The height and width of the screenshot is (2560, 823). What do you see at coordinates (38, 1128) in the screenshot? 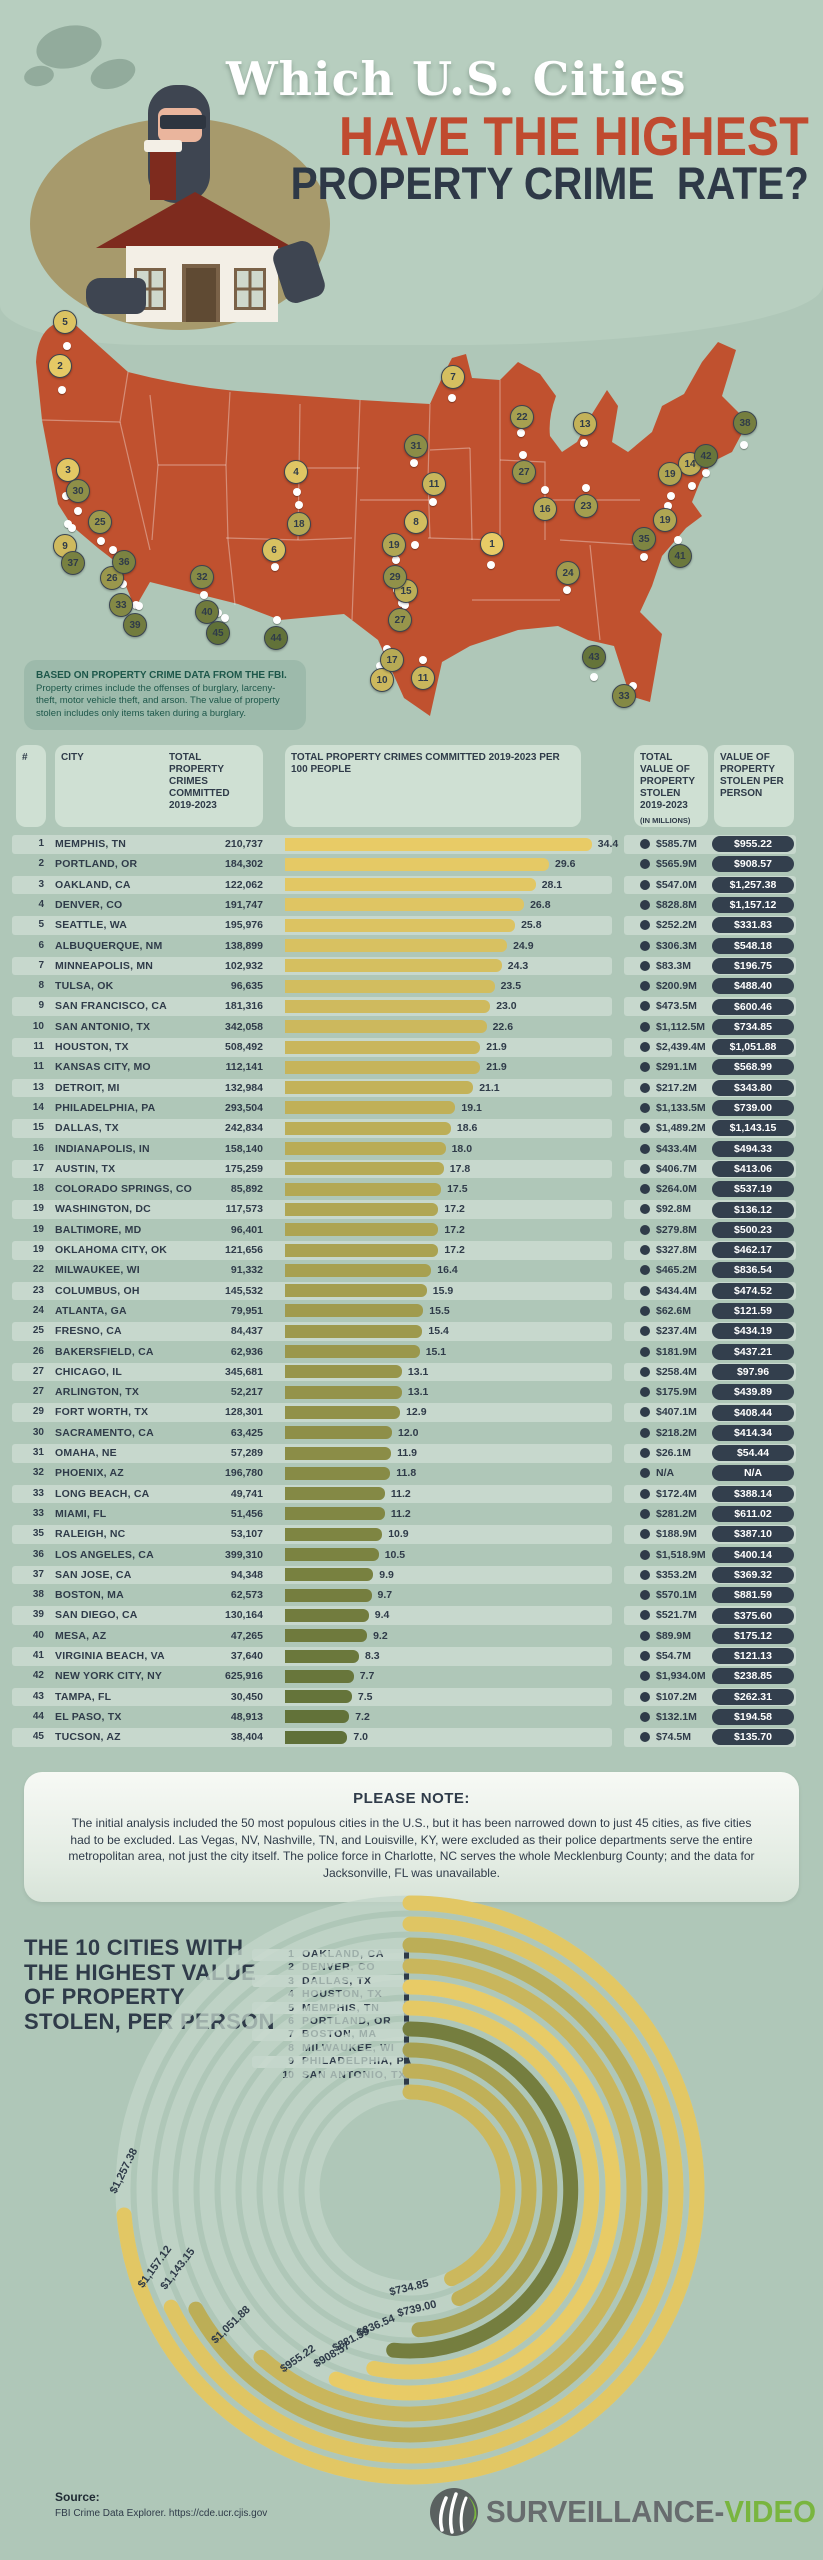
I see `rank-cell: 15` at bounding box center [38, 1128].